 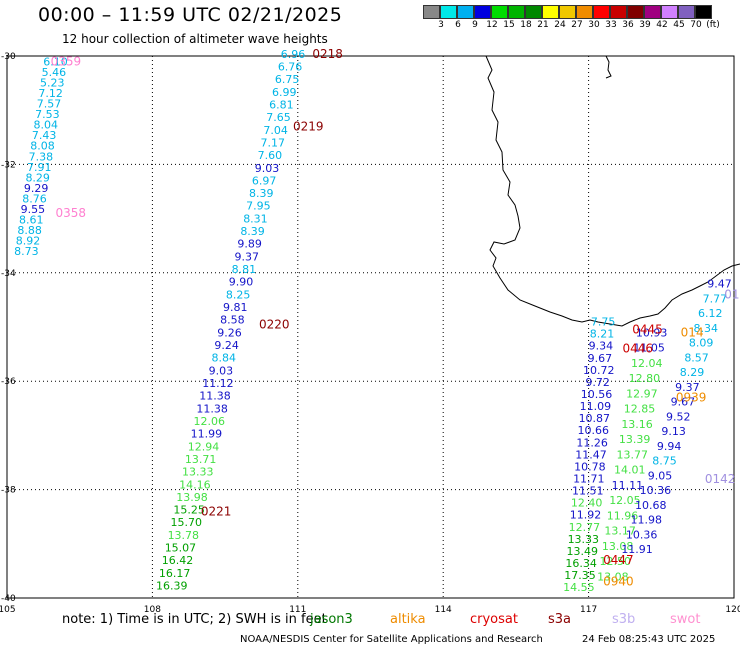 What do you see at coordinates (223, 358) in the screenshot?
I see `swh-value: 8.84` at bounding box center [223, 358].